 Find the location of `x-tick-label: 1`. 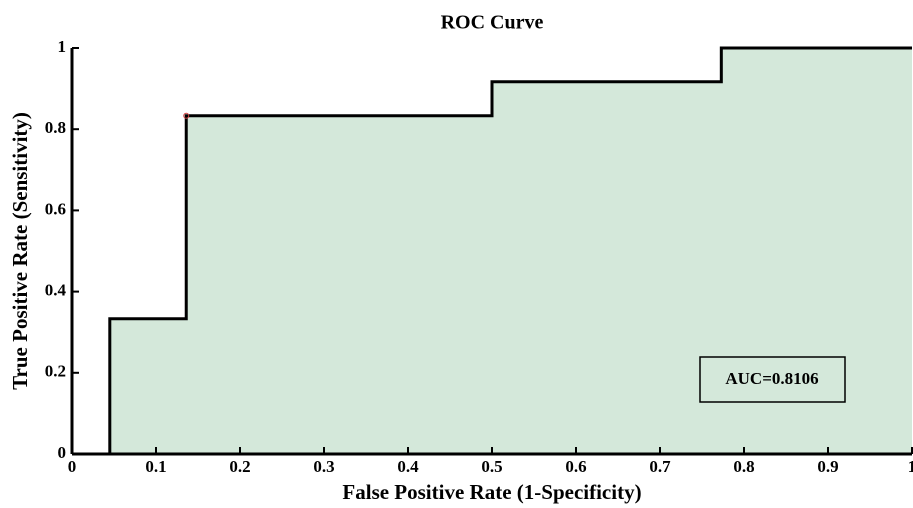

x-tick-label: 1 is located at coordinates (910, 466).